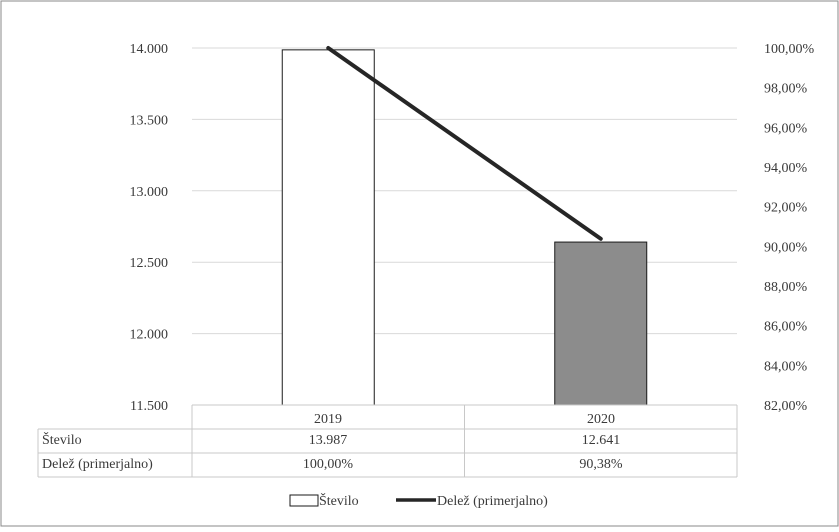 Image resolution: width=839 pixels, height=532 pixels. Describe the element at coordinates (601, 464) in the screenshot. I see `table-cell-delez-2020: 90,38%` at that location.